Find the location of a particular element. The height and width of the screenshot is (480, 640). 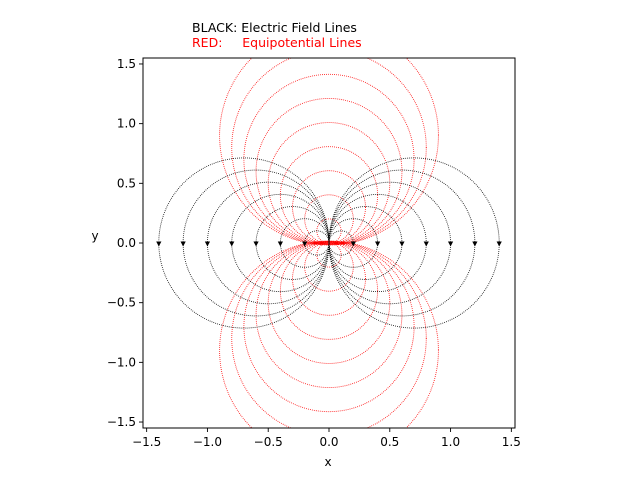

x-tick-label: −0.5 is located at coordinates (268, 442).